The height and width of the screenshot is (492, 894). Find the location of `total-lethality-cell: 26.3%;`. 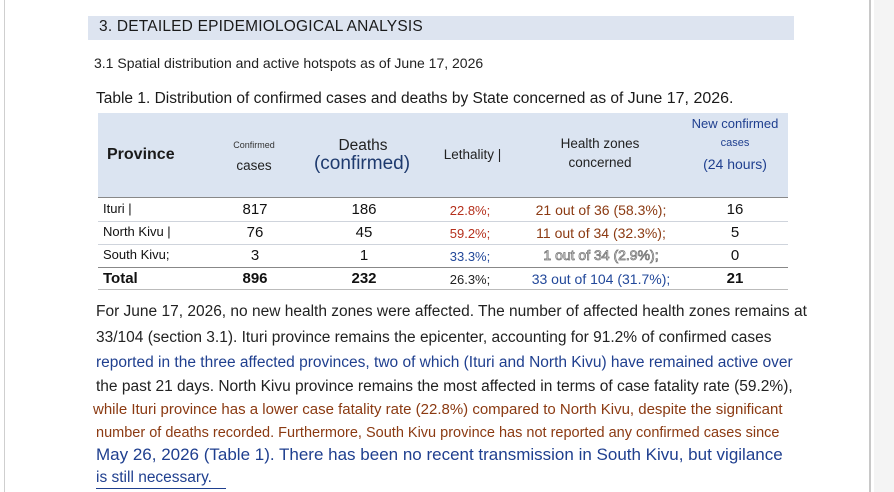

total-lethality-cell: 26.3%; is located at coordinates (470, 279).